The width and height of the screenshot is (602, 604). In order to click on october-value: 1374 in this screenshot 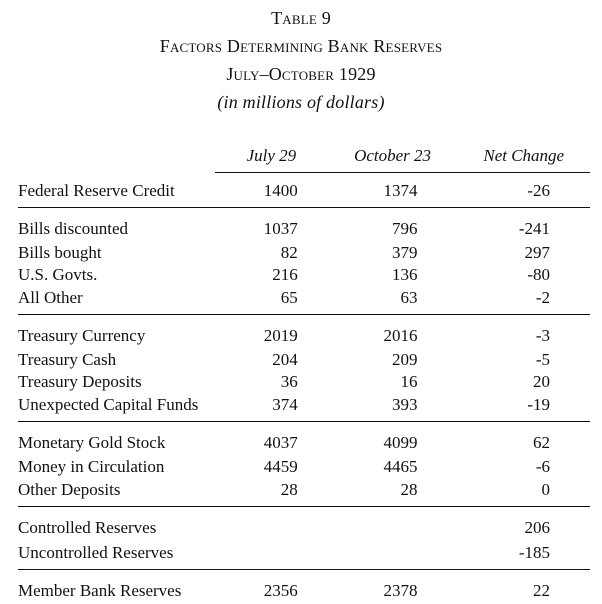, I will do `click(393, 190)`.